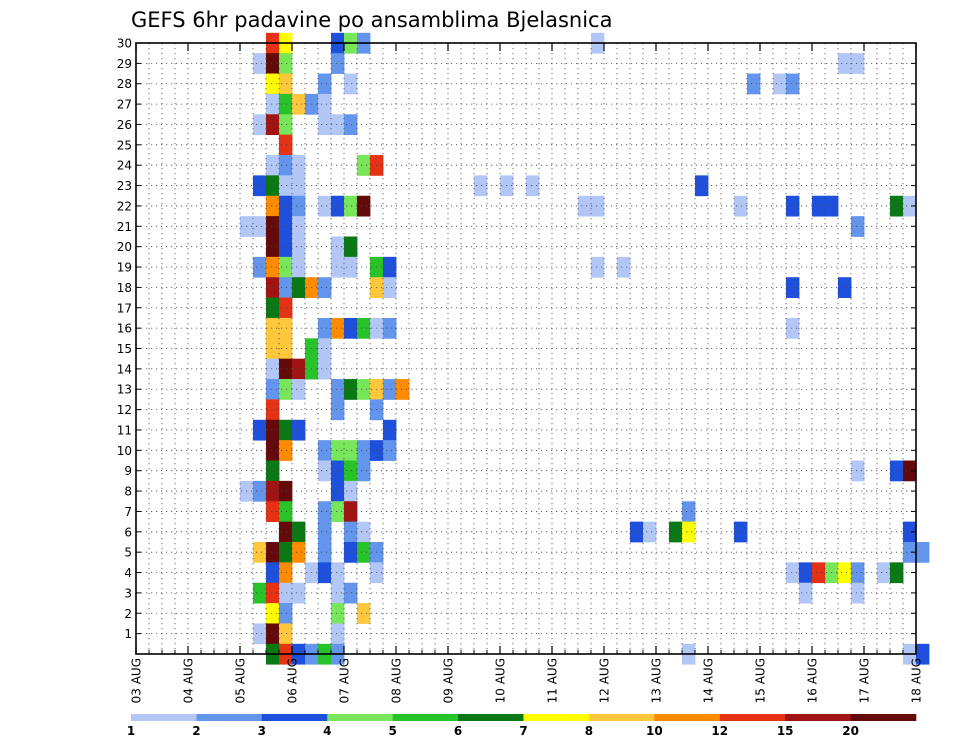 The image size is (960, 742). What do you see at coordinates (761, 680) in the screenshot?
I see `x-tick-label: 15 AUG` at bounding box center [761, 680].